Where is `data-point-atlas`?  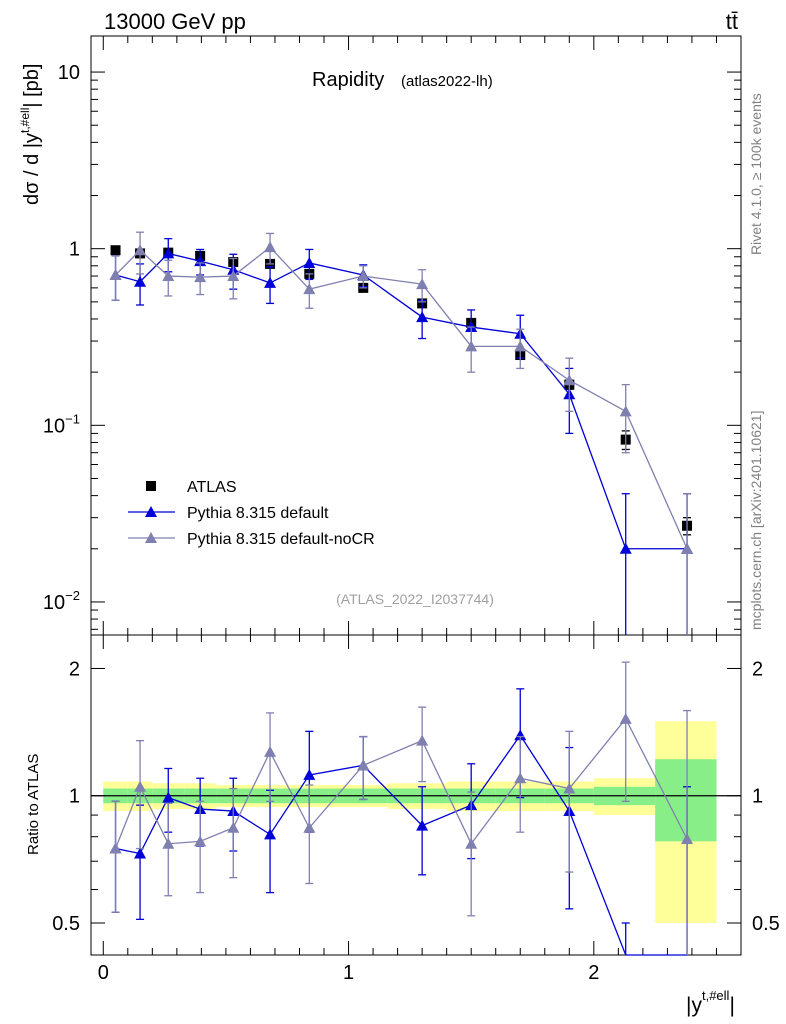 data-point-atlas is located at coordinates (115, 250).